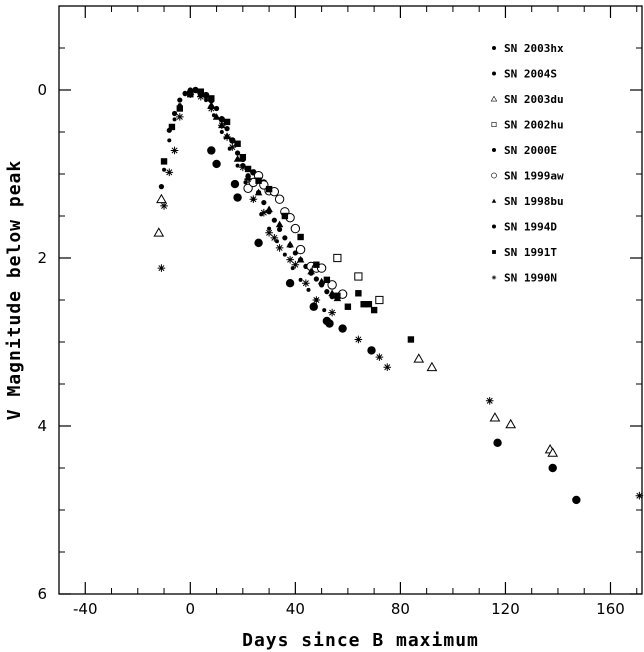 The height and width of the screenshot is (652, 644). Describe the element at coordinates (530, 278) in the screenshot. I see `legend-label: SN 1990N` at that location.